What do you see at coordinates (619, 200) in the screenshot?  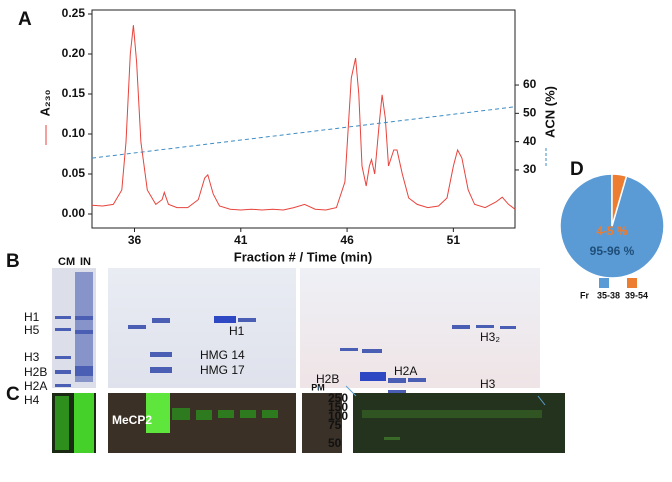 I see `pie-slice` at bounding box center [619, 200].